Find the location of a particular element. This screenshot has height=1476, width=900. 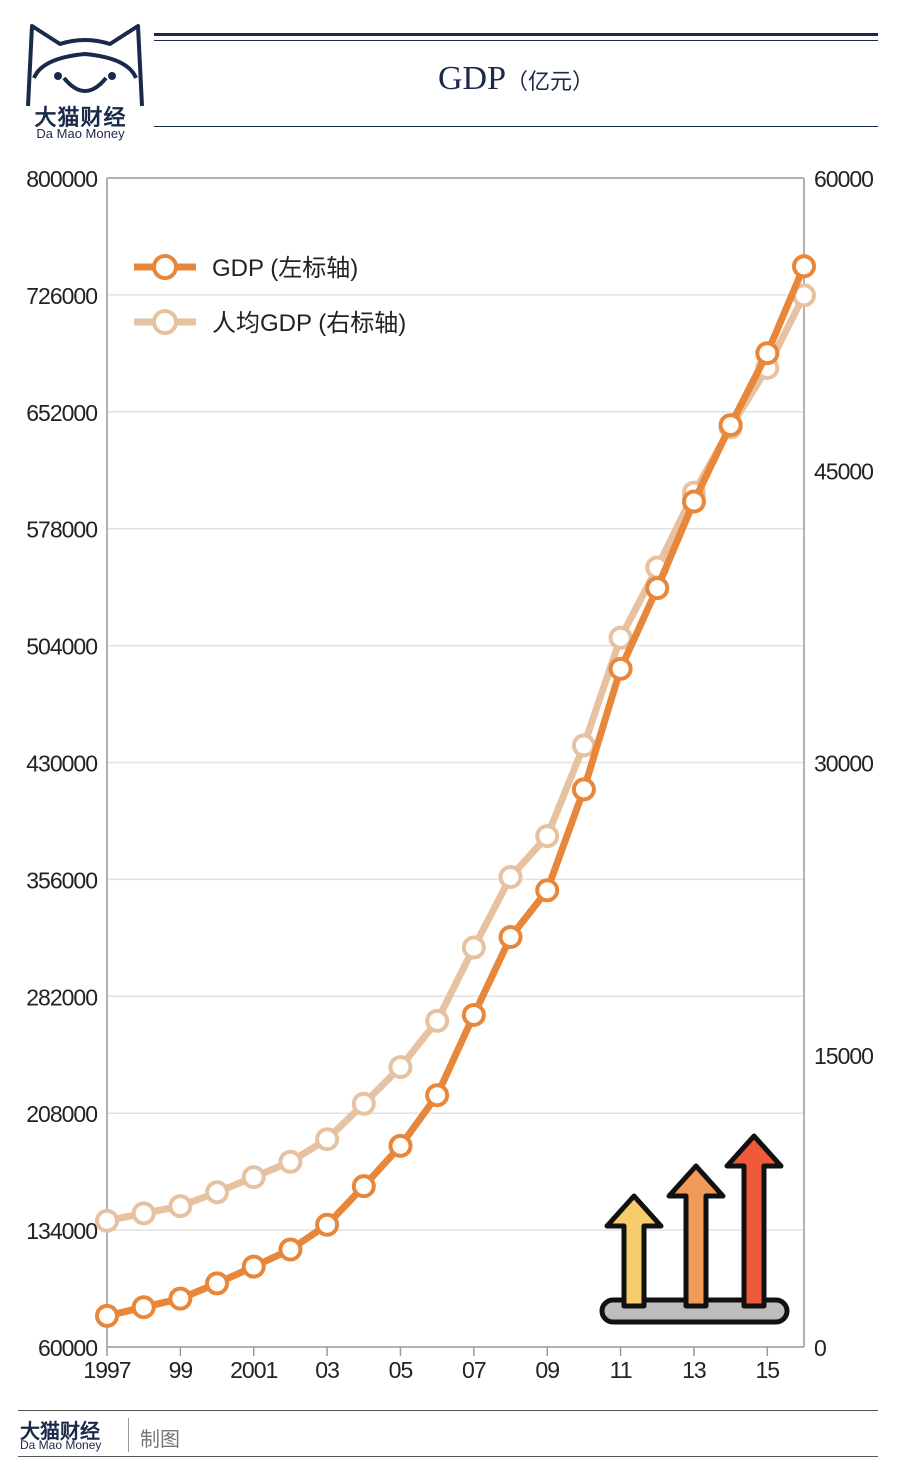

y-left-tick-label: 652000 is located at coordinates (61, 413).